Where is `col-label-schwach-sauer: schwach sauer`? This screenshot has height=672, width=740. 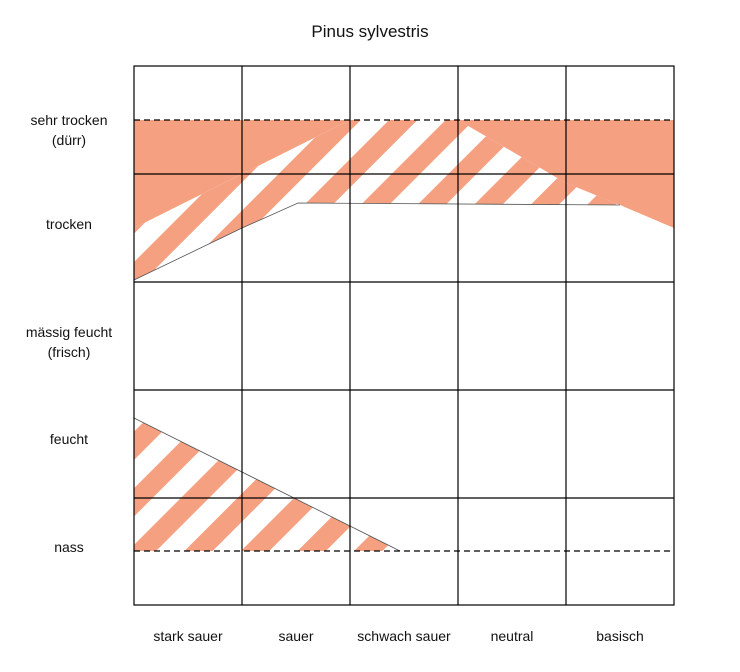
col-label-schwach-sauer: schwach sauer is located at coordinates (404, 636).